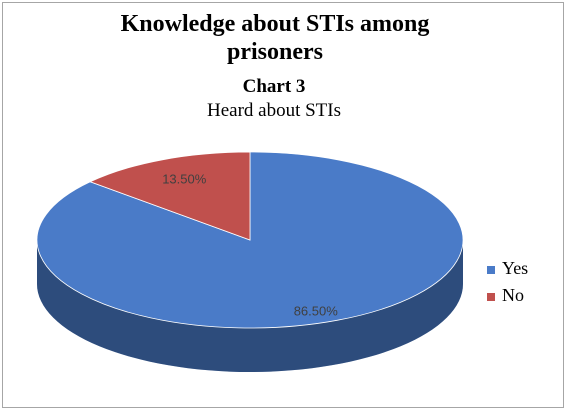  Describe the element at coordinates (316, 311) in the screenshot. I see `data-label: 86.50%` at that location.